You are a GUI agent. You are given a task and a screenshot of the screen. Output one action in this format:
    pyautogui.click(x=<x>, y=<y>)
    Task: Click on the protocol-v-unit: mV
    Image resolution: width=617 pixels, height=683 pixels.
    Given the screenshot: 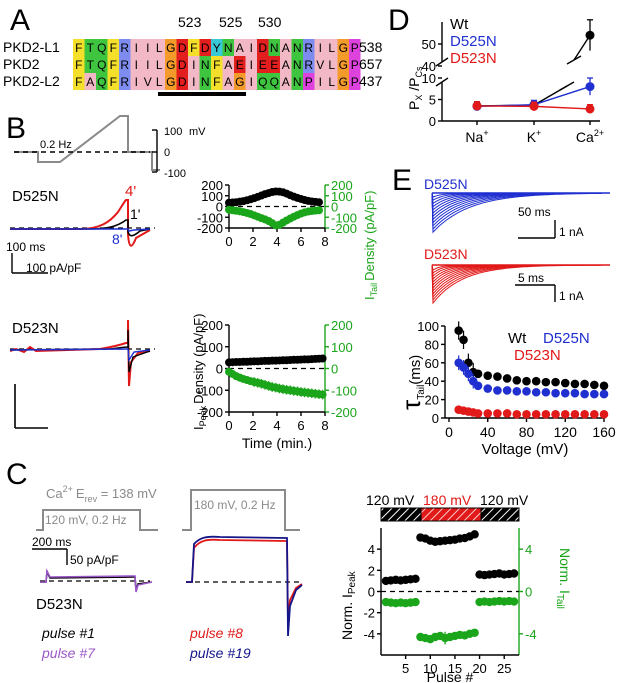 What is the action you would take?
    pyautogui.click(x=197, y=132)
    